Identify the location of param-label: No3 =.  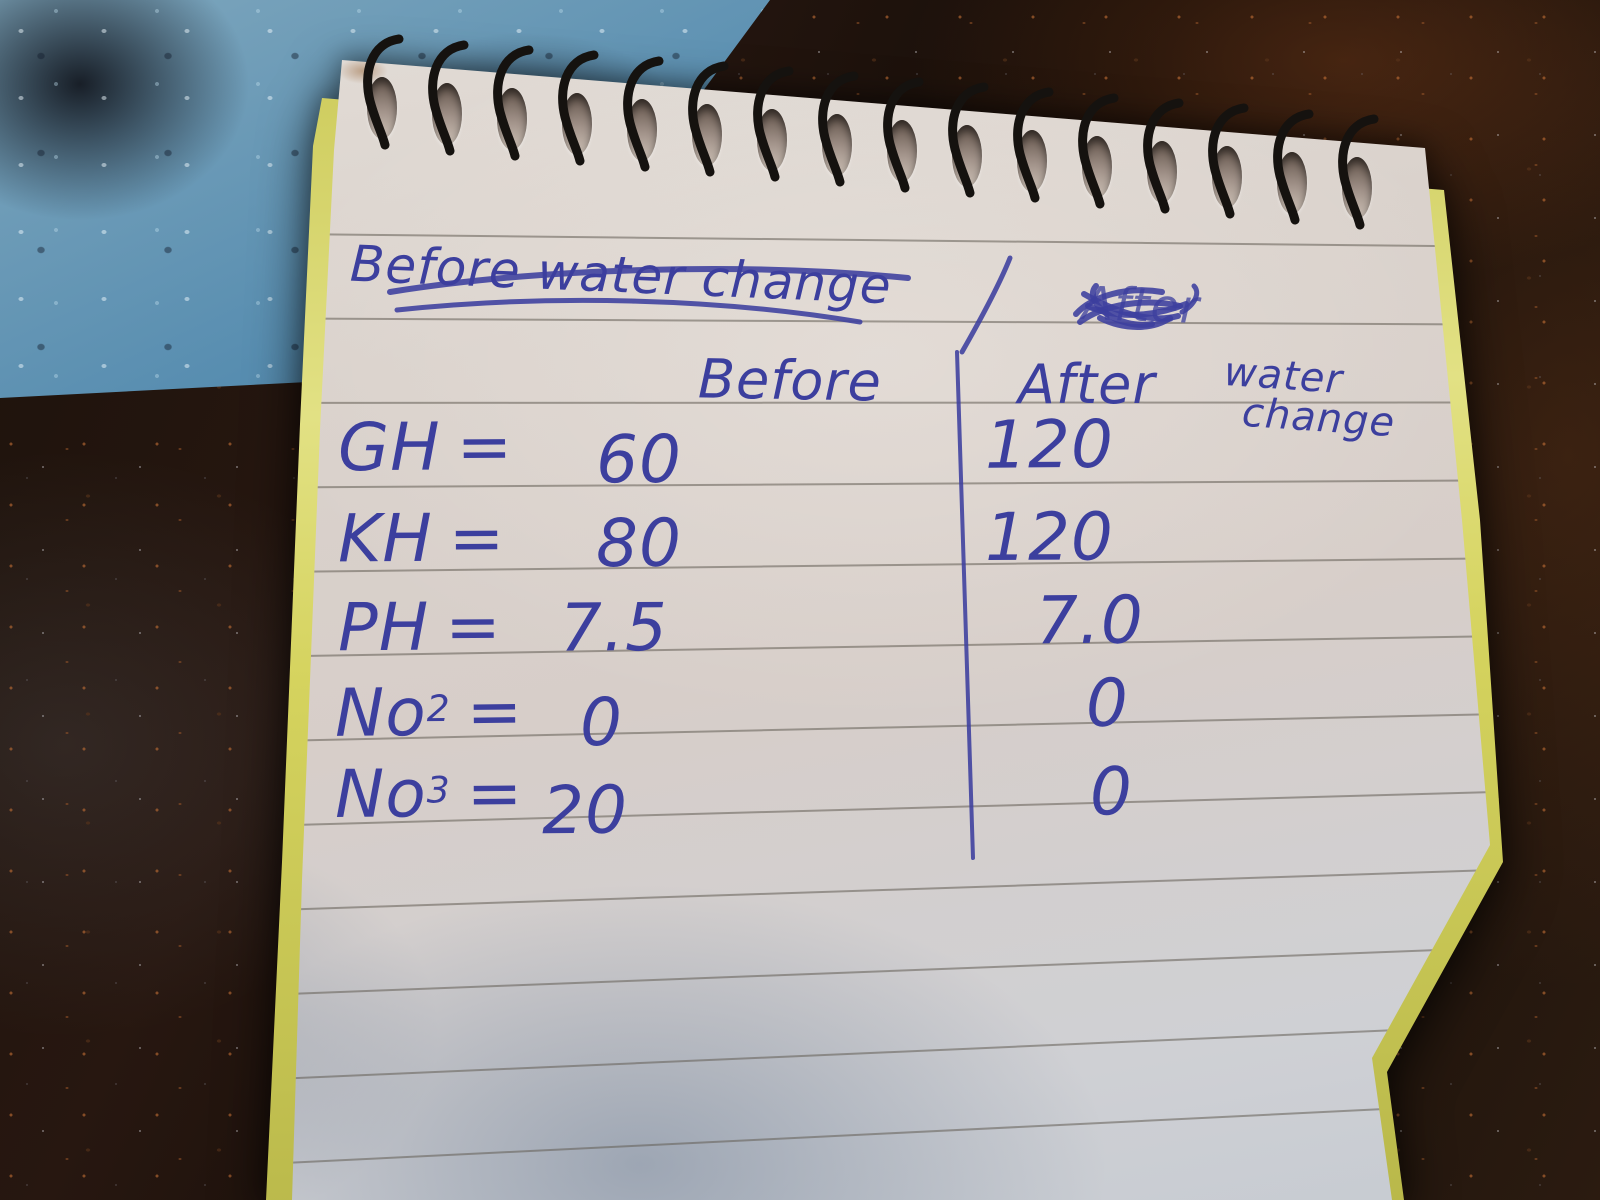
(429, 793).